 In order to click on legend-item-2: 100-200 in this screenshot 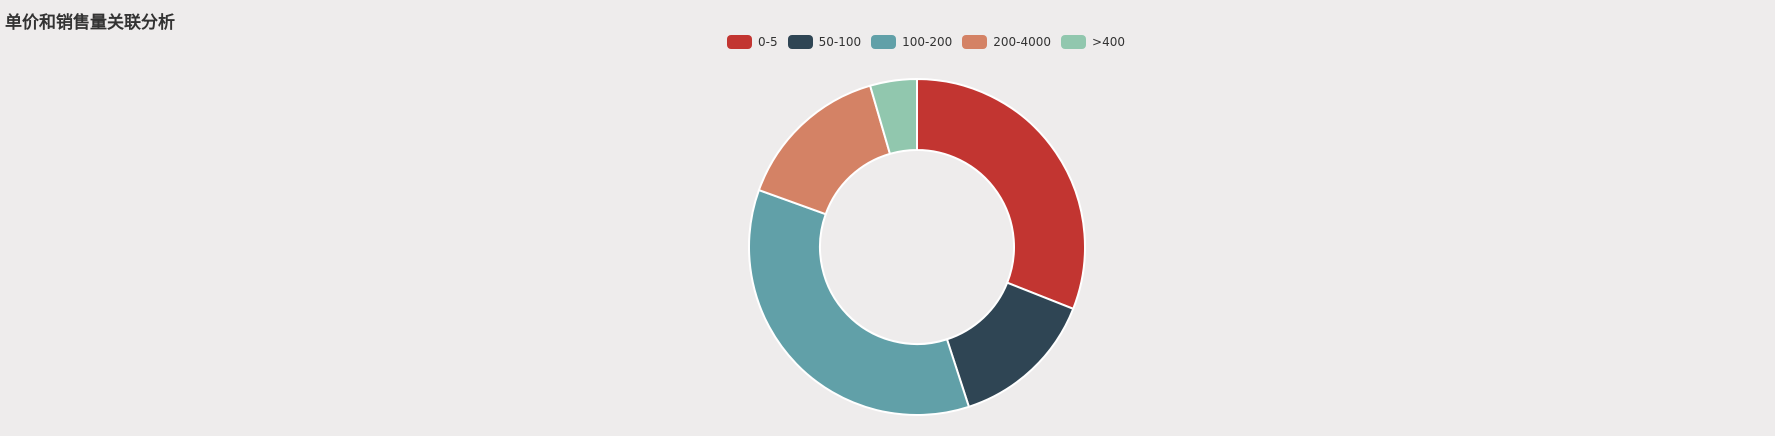, I will do `click(911, 42)`.